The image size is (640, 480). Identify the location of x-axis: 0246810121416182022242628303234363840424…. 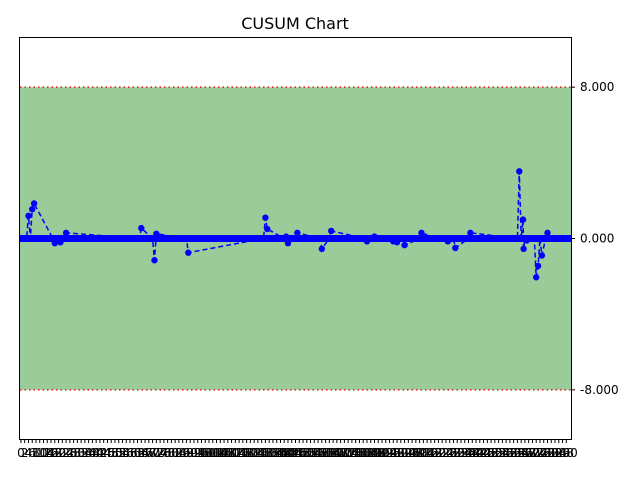
(297, 449).